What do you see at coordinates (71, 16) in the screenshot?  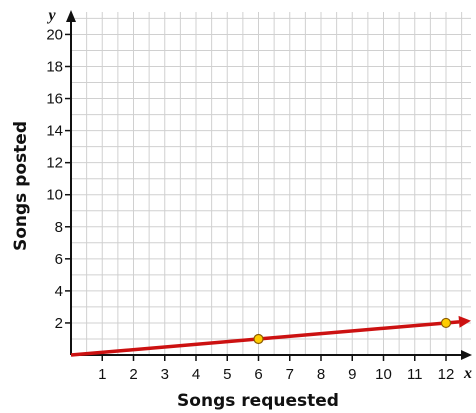 I see `y-axis-arrow` at bounding box center [71, 16].